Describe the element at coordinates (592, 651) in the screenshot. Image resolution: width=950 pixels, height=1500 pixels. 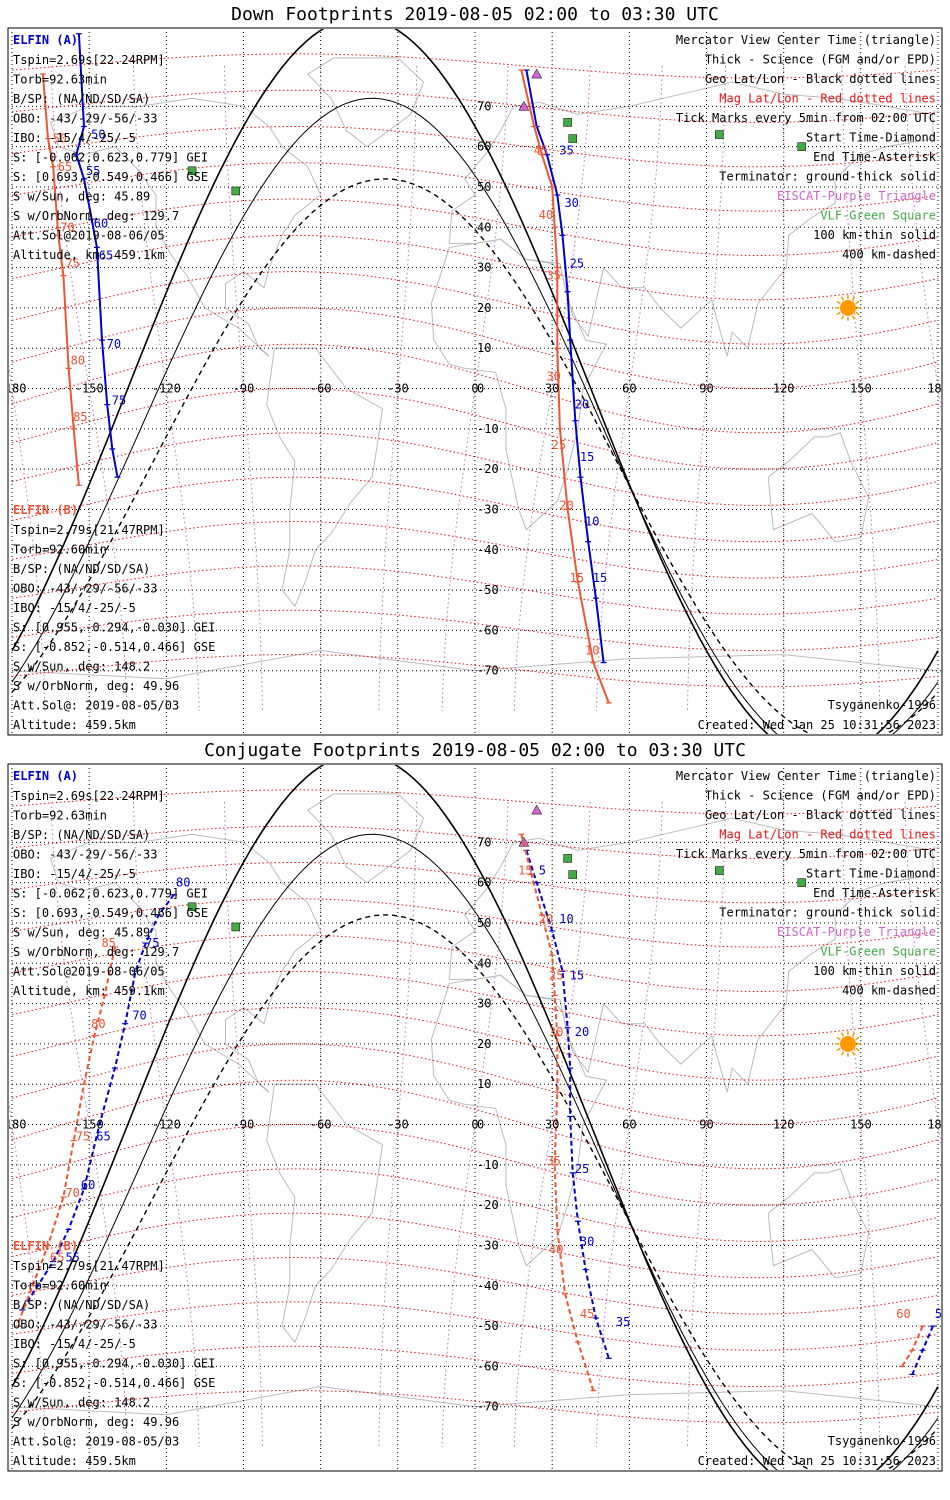
I see `track-time-label: 10` at that location.